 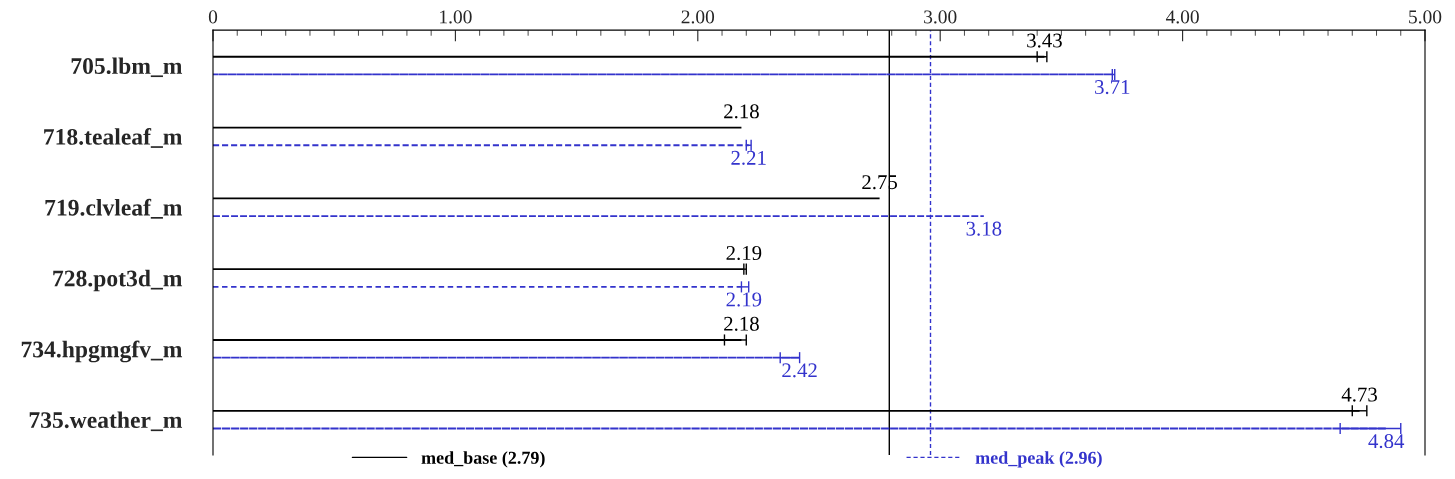 What do you see at coordinates (114, 208) in the screenshot?
I see `y-tick-label: 719.clvleaf_m` at bounding box center [114, 208].